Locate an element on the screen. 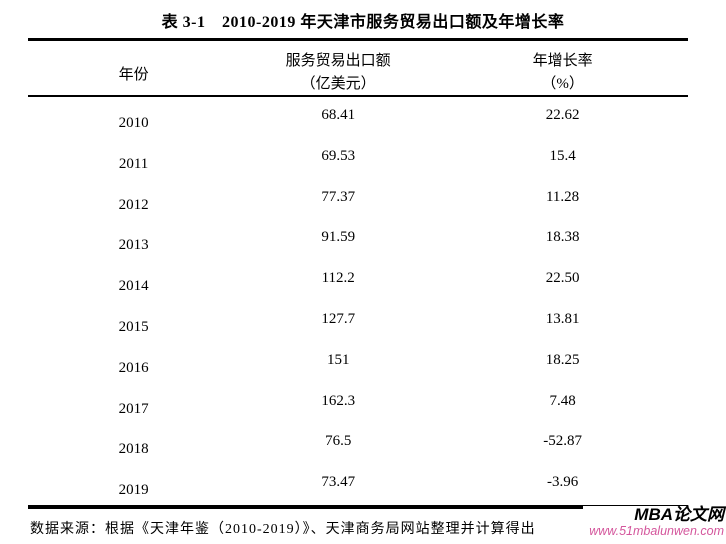 The image size is (726, 544). growth-value-cell: 11.28 is located at coordinates (562, 196).